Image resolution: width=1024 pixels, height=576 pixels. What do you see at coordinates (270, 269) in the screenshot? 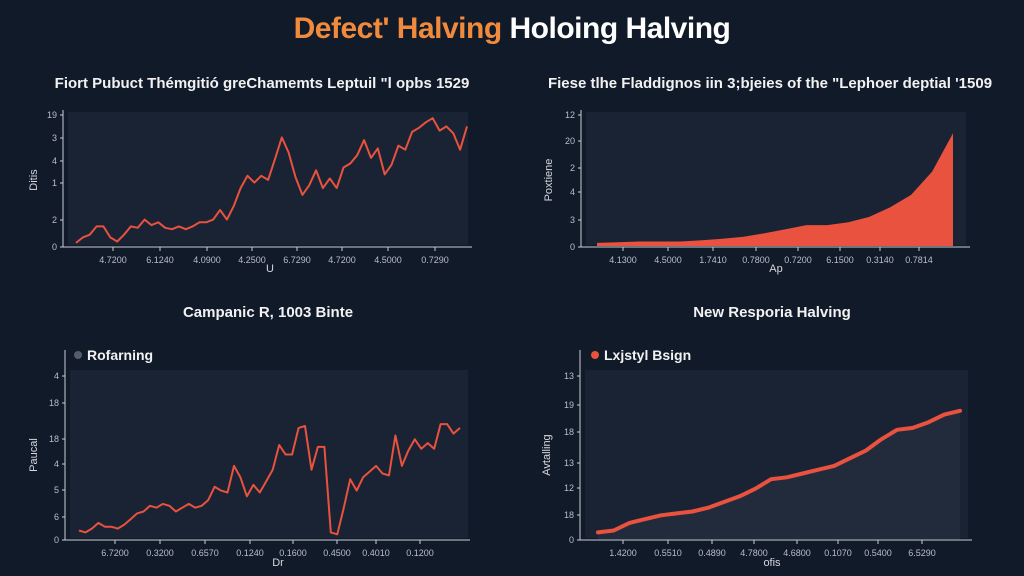
I see `x-axis-label: U` at bounding box center [270, 269].